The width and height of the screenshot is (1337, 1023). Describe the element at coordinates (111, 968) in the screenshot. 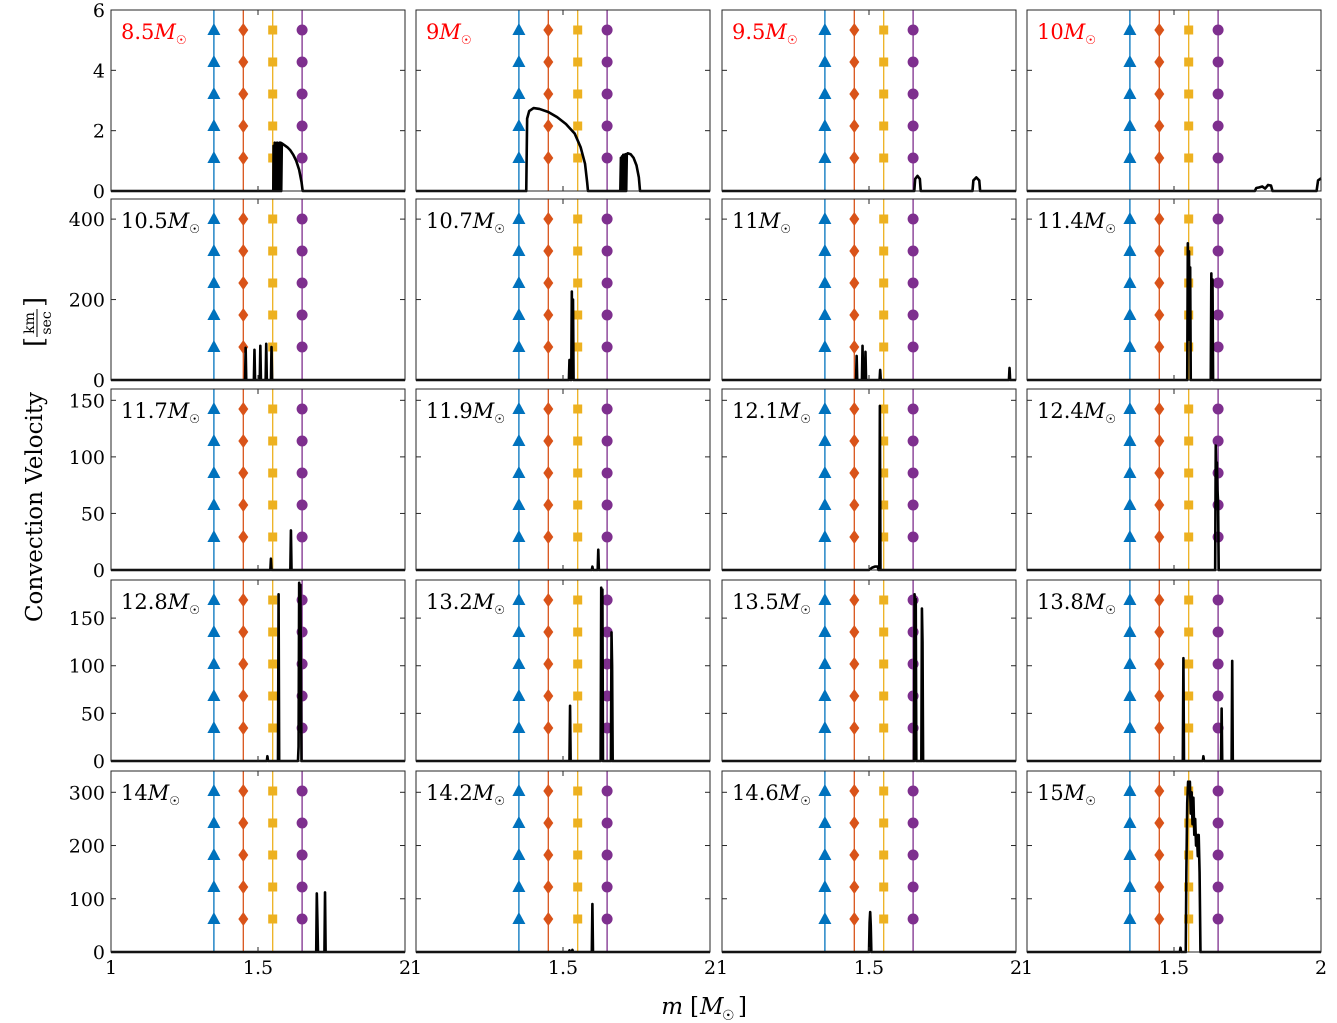

I see `x-tick-label: 1` at that location.